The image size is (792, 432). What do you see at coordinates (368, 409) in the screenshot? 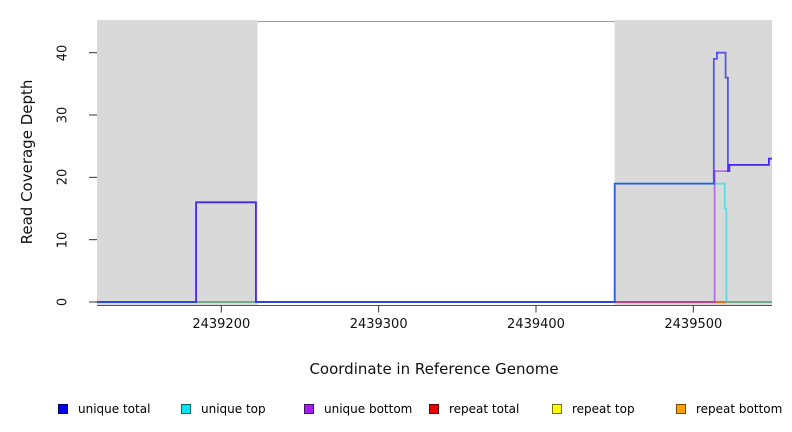
I see `legend-label-unique-bottom: unique bottom` at bounding box center [368, 409].